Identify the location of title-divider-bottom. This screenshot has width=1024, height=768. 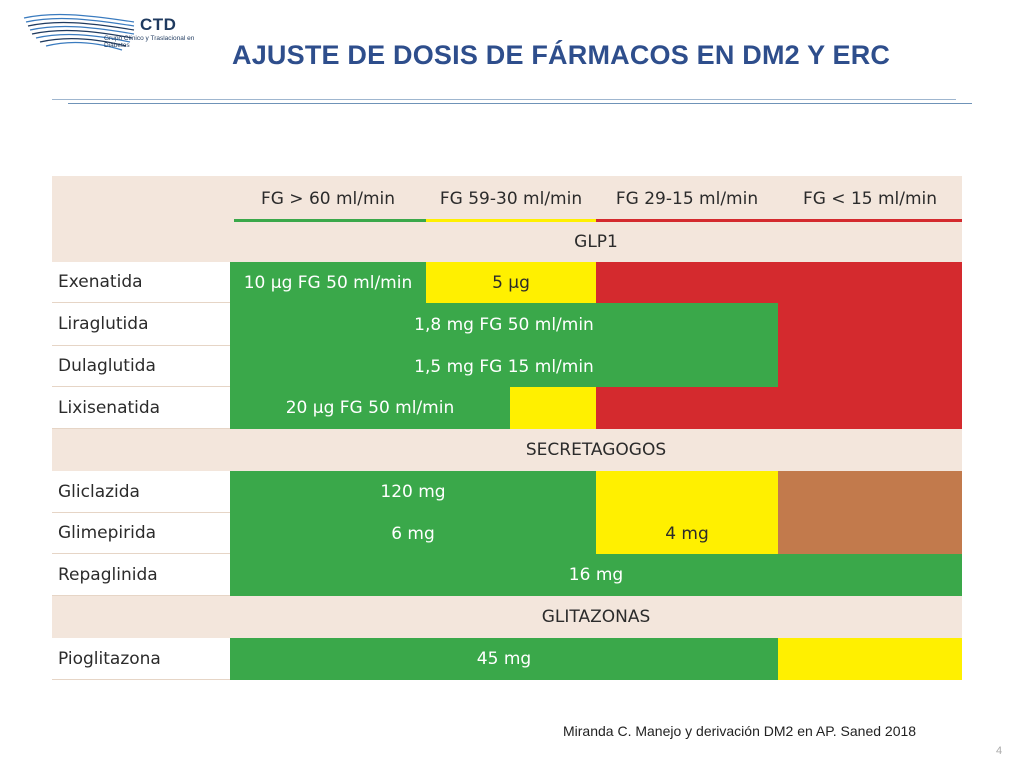
(520, 103).